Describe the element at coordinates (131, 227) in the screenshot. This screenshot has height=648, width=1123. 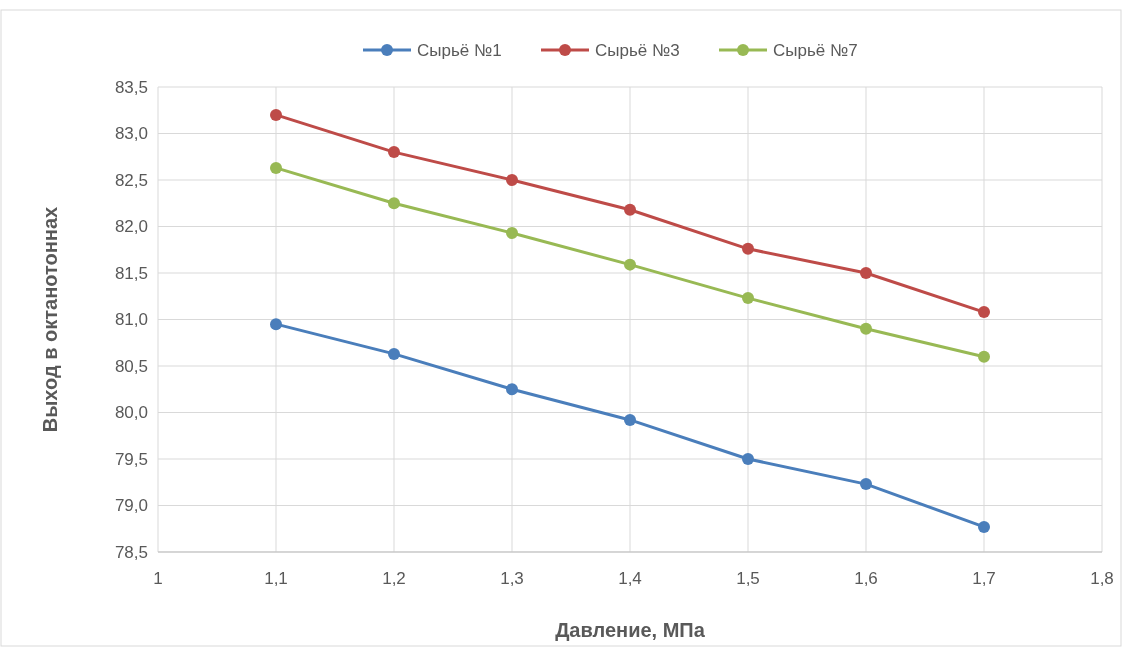
I see `y-tick-label: 82,0` at that location.